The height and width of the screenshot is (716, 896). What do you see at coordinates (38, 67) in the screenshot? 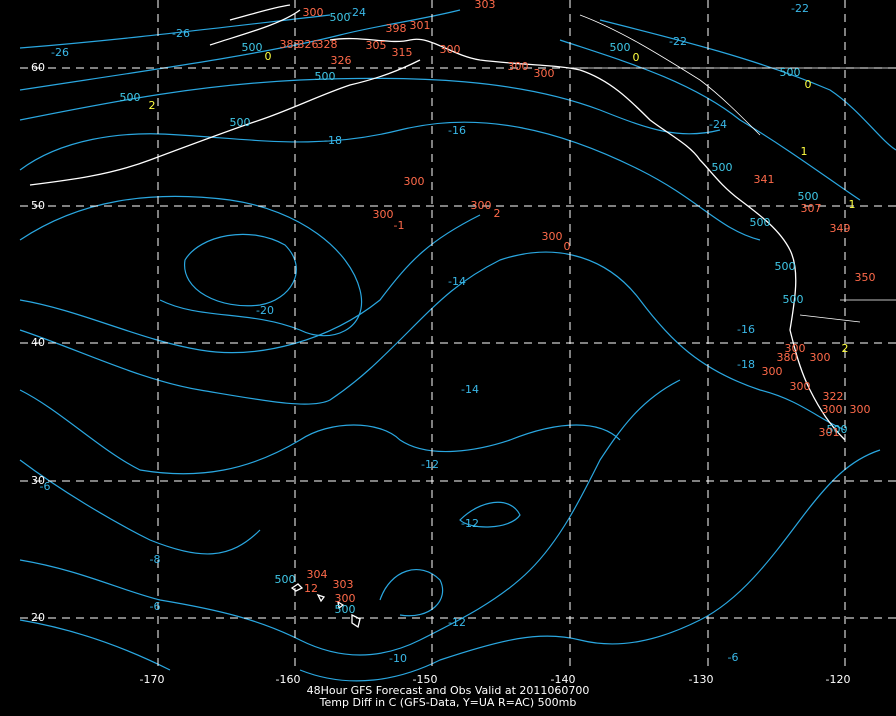
I see `lat-label: 60` at bounding box center [38, 67].